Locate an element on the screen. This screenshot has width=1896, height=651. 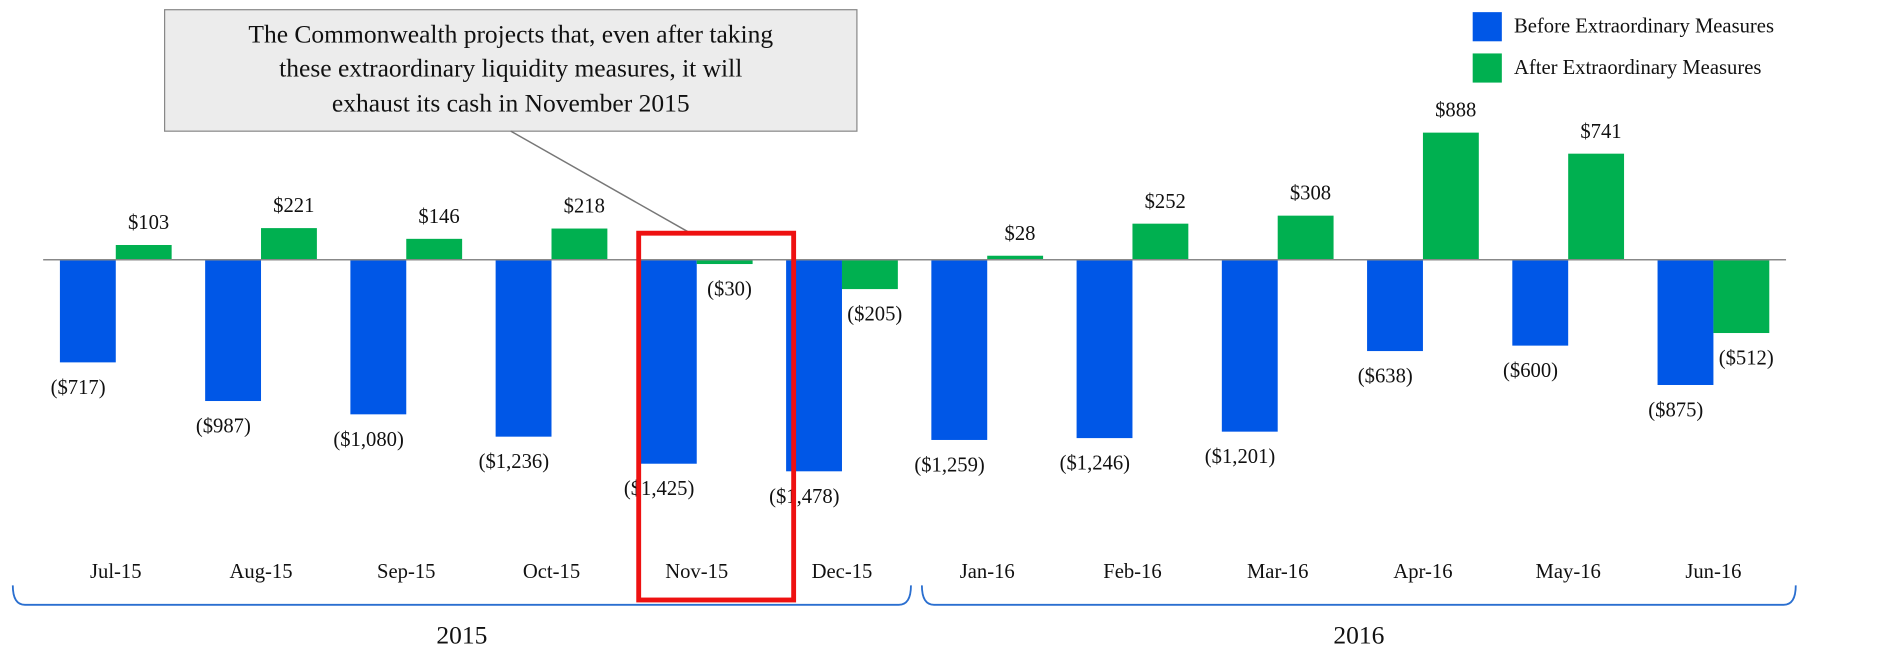
value-label: ($1,201) is located at coordinates (1240, 457).